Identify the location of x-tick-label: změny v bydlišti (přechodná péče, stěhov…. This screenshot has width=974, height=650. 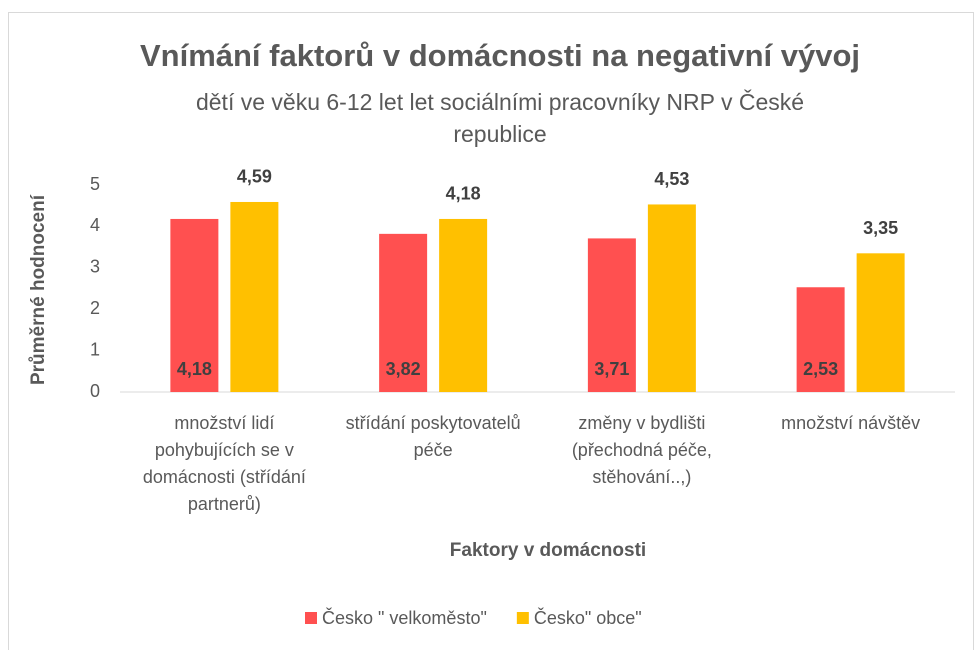
(641, 450).